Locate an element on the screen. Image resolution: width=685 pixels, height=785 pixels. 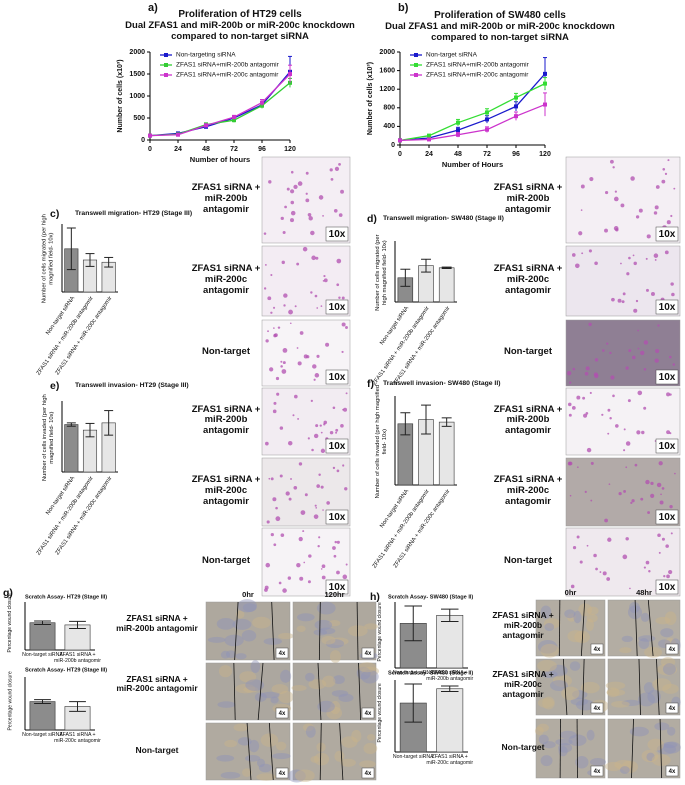
chart-title: Transwell migration- HT29 (Stage III) is located at coordinates (133, 213).